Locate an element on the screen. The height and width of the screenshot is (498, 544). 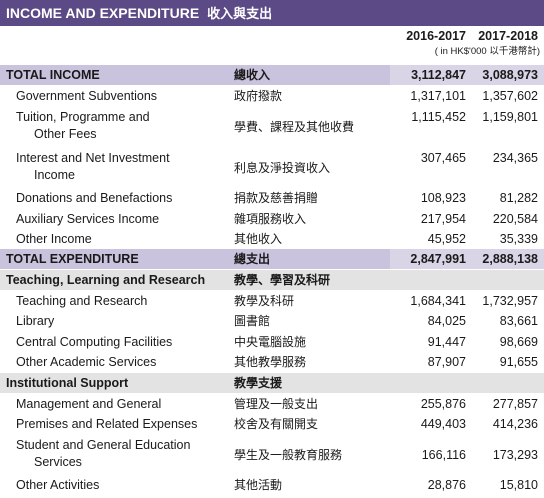
table-row: Other Activities 其他活動 28,876 15,810 is located at coordinates (272, 485).